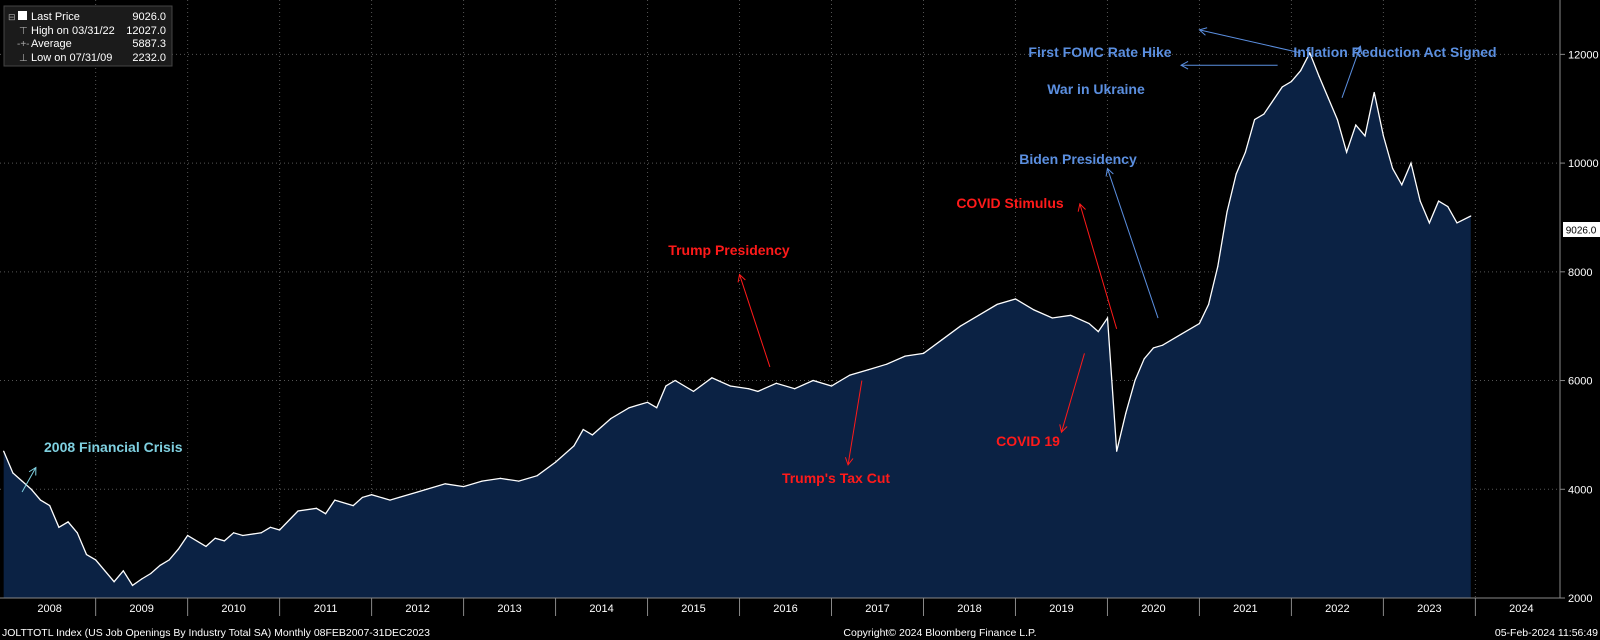 Image resolution: width=1600 pixels, height=640 pixels. I want to click on x-tick-label: 2012, so click(417, 609).